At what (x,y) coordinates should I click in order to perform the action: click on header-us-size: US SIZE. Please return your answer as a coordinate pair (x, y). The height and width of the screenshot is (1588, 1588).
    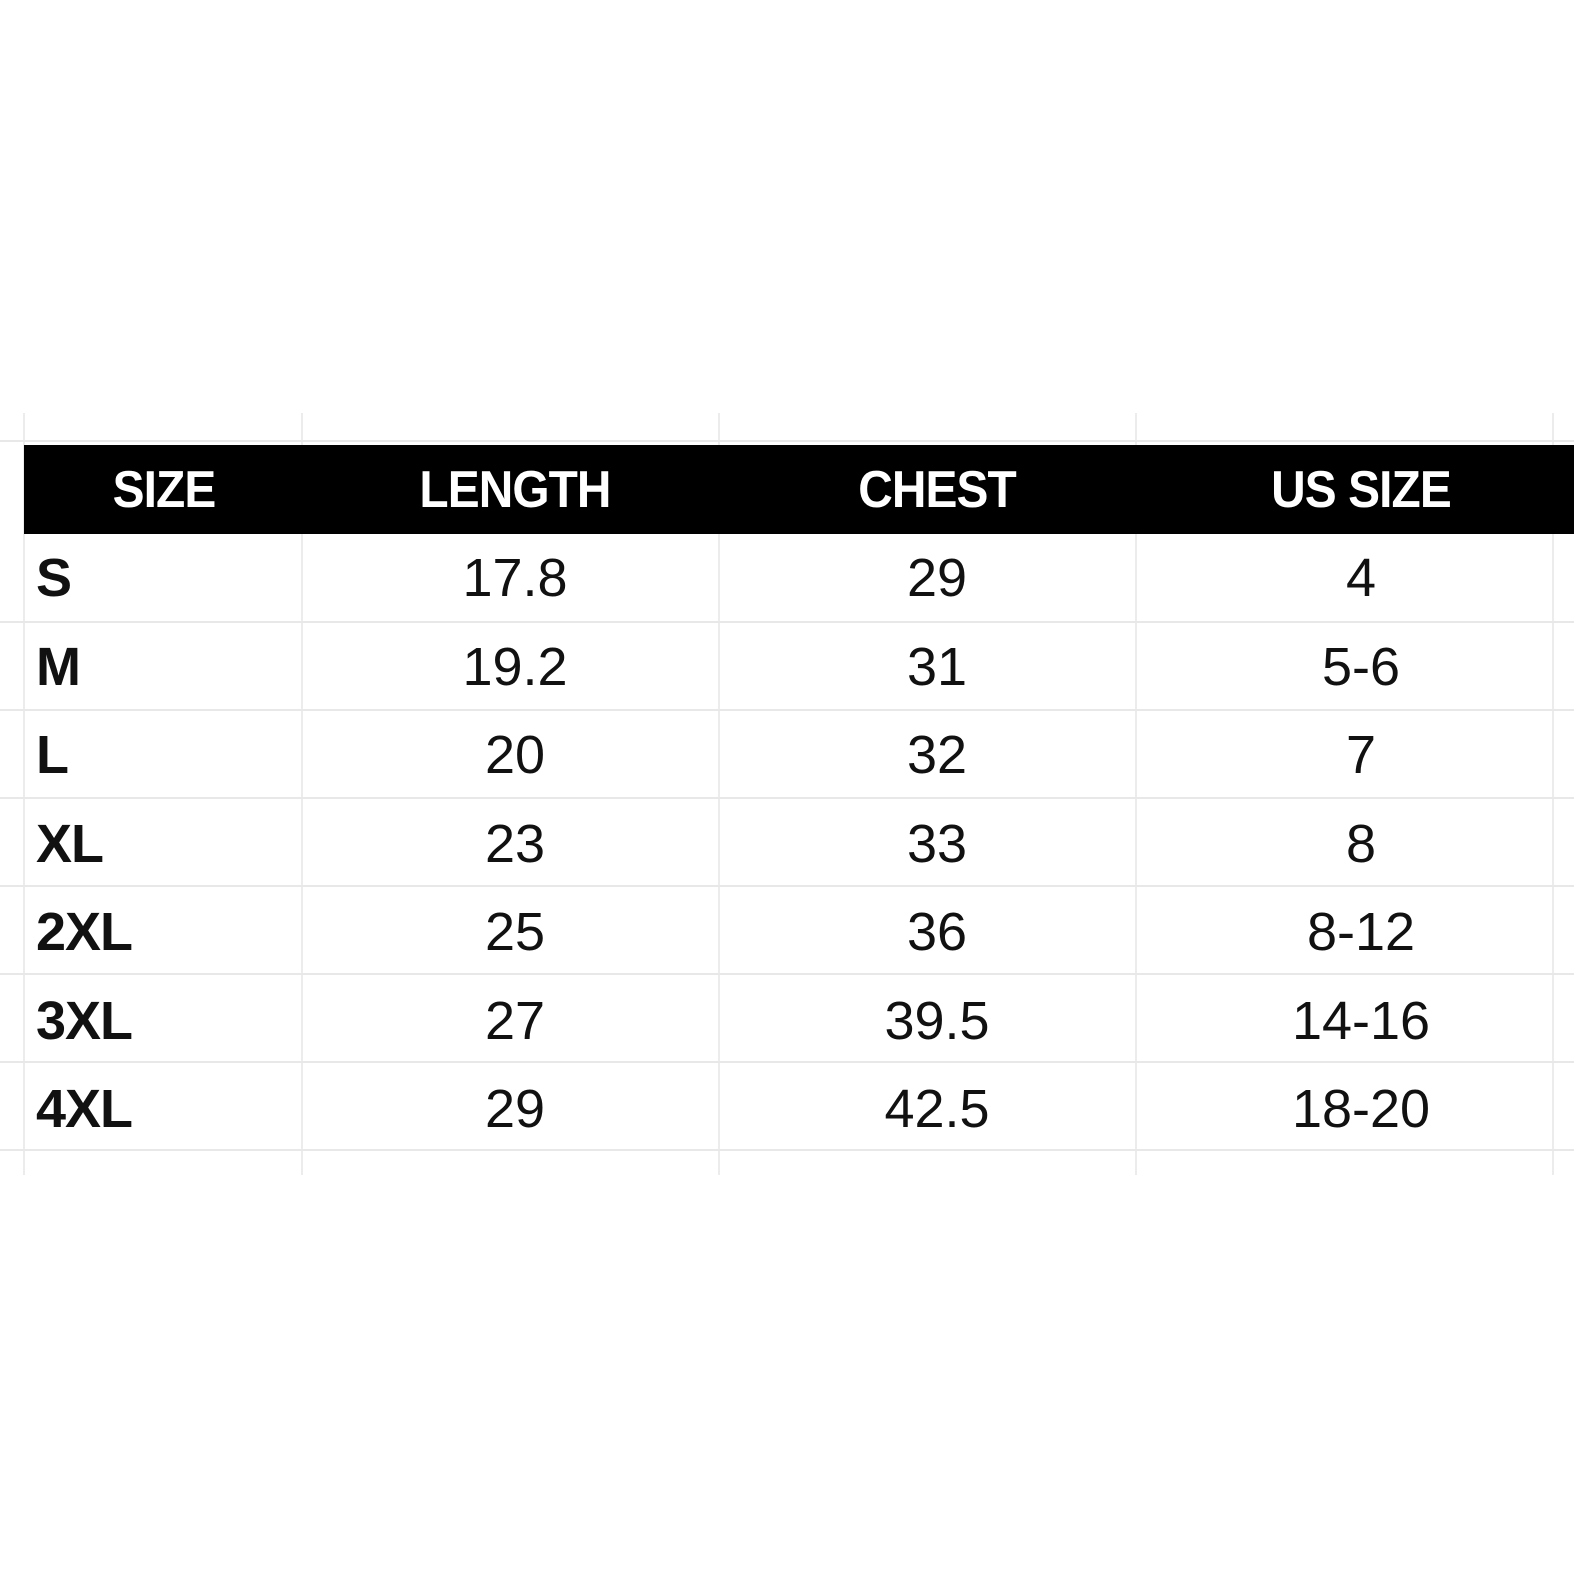
    Looking at the image, I should click on (1361, 489).